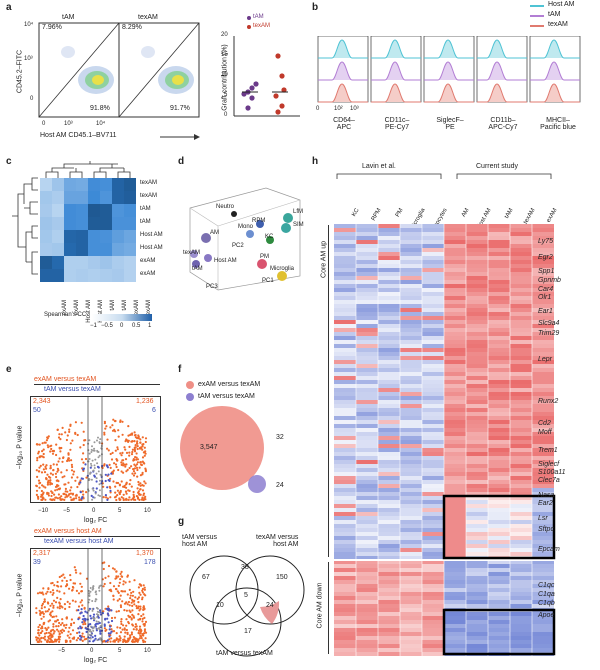 This screenshot has height=670, width=600. I want to click on pca-point-kc, so click(270, 240).